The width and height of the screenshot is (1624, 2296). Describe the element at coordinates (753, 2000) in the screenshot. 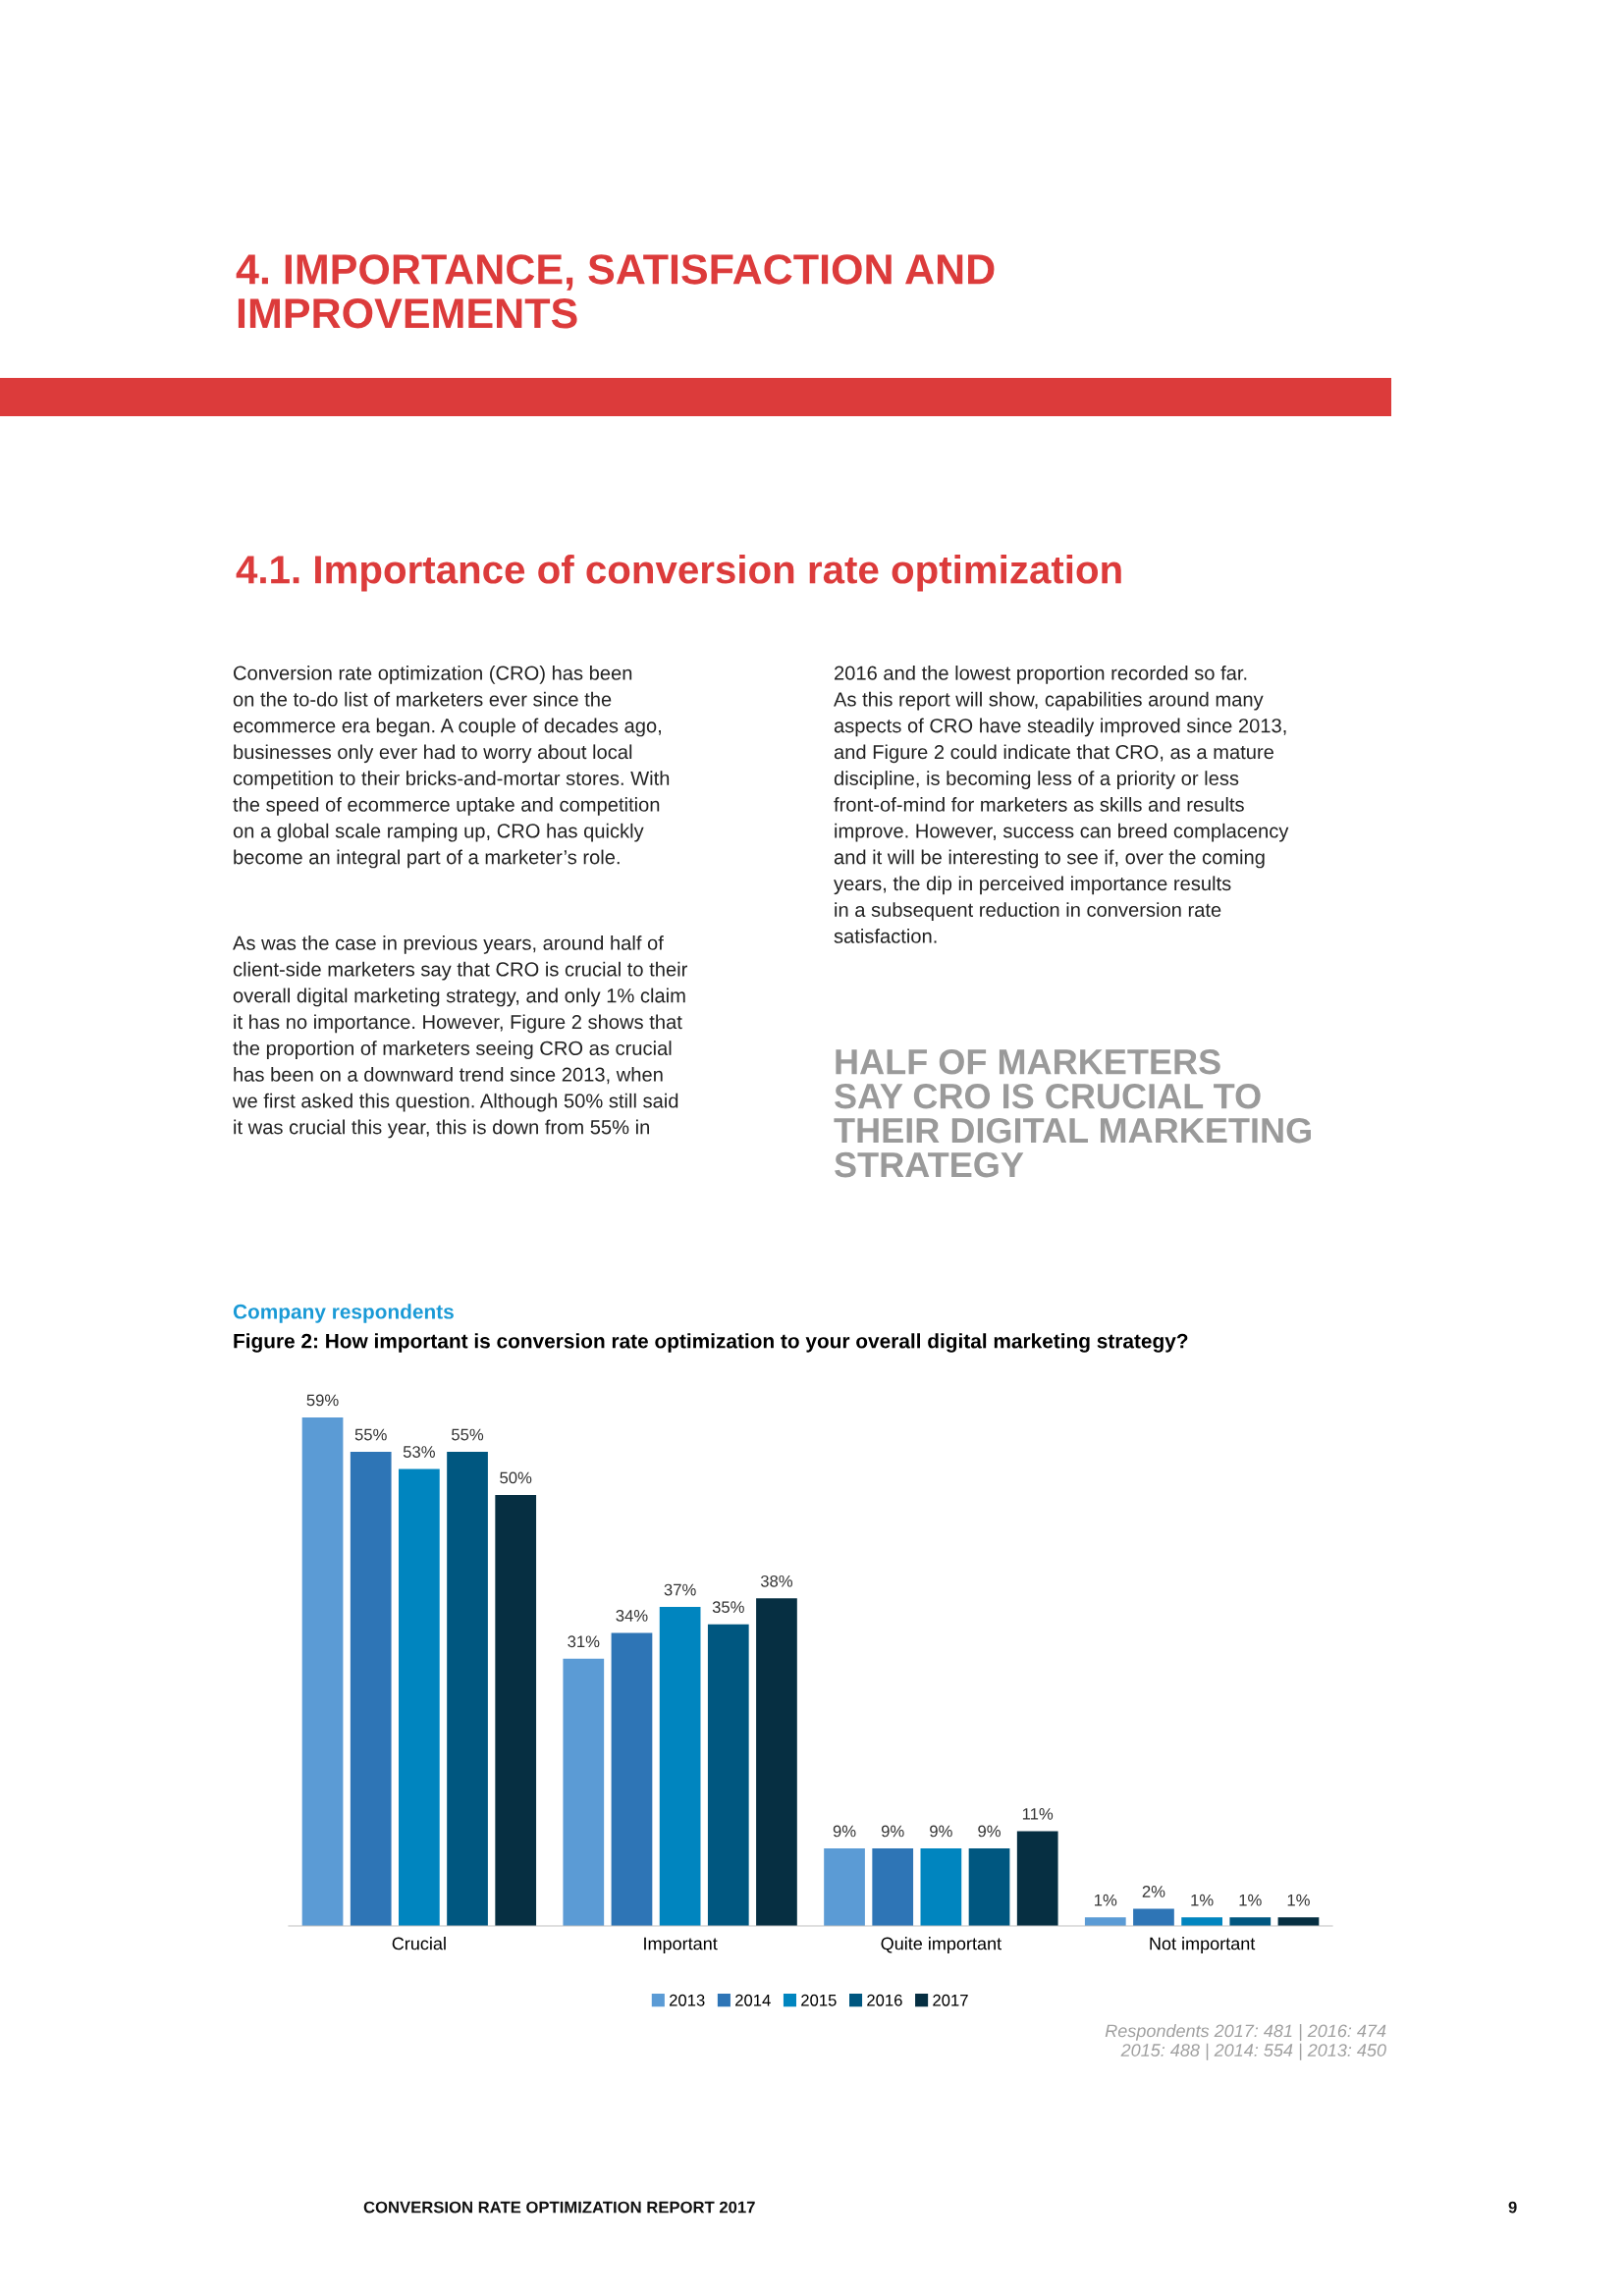

I see `legend-label: 2014` at that location.